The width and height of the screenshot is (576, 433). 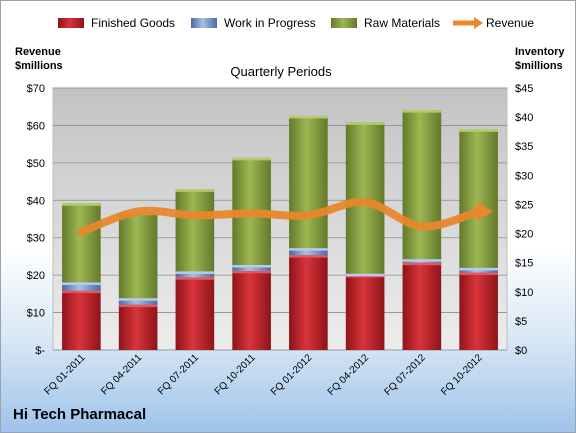 I want to click on company-name: Hi Tech Pharmacal, so click(x=80, y=414).